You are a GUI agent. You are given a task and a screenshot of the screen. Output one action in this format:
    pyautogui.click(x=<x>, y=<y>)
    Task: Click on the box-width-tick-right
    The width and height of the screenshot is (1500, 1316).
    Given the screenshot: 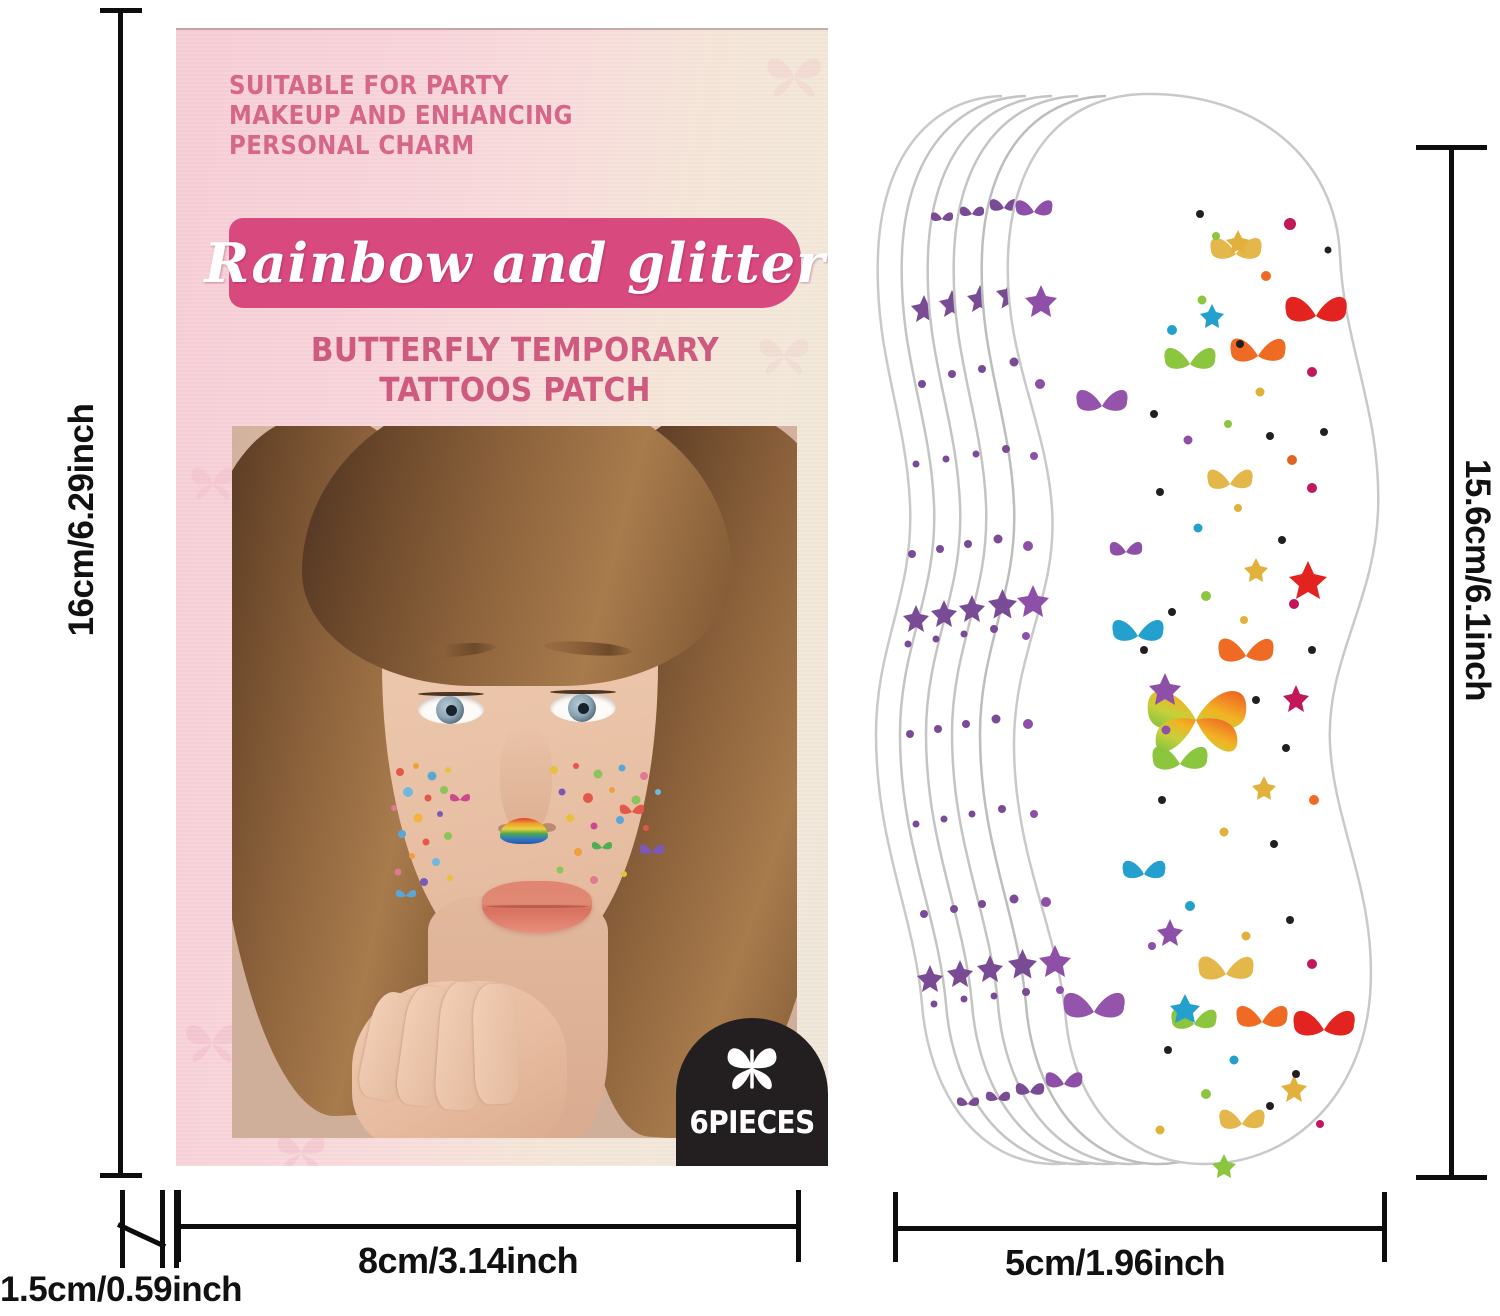 What is the action you would take?
    pyautogui.click(x=798, y=1226)
    